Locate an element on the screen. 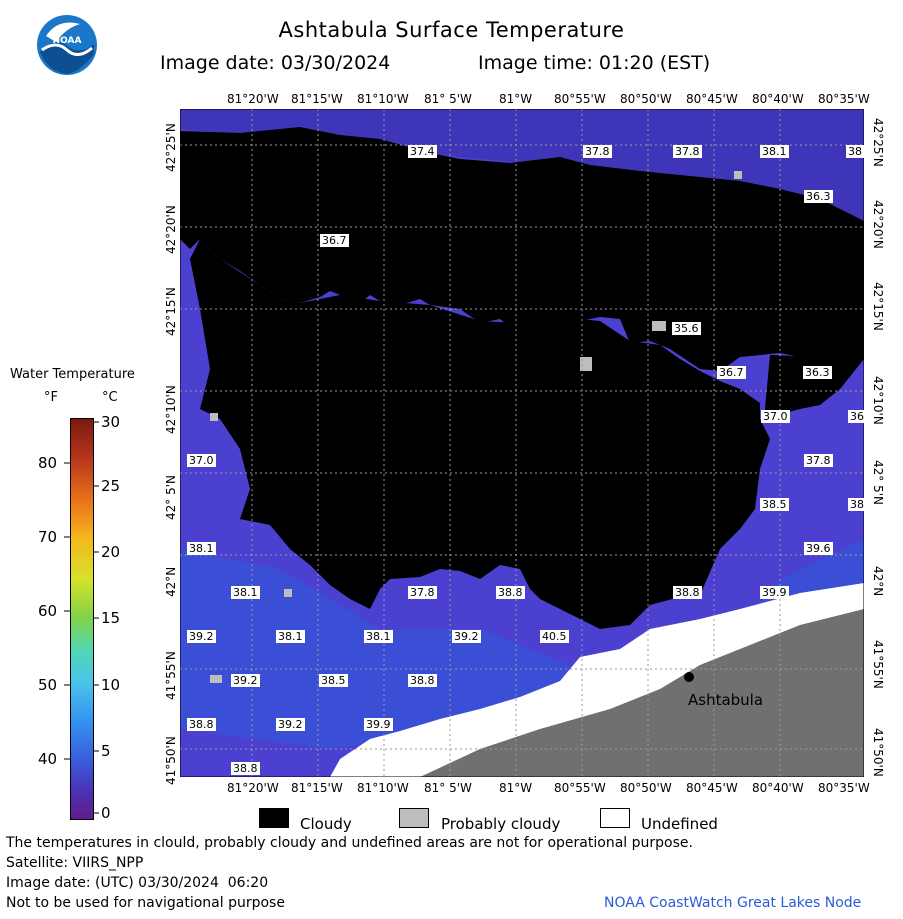 The height and width of the screenshot is (919, 903). lat-tick-left: 42°15'N is located at coordinates (171, 311).